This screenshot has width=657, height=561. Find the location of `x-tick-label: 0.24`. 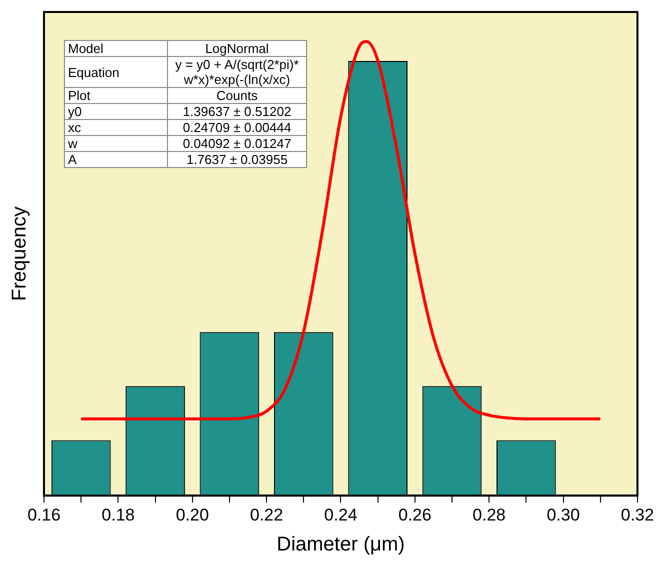

x-tick-label: 0.24 is located at coordinates (341, 514).